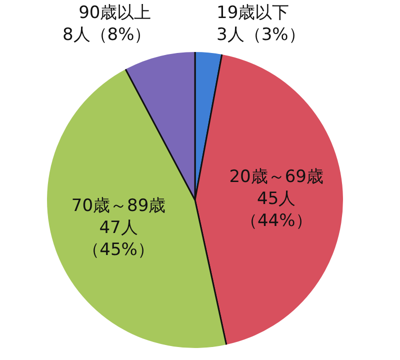 The image size is (400, 360). I want to click on slice-label: 70歳～89歳, so click(118, 205).